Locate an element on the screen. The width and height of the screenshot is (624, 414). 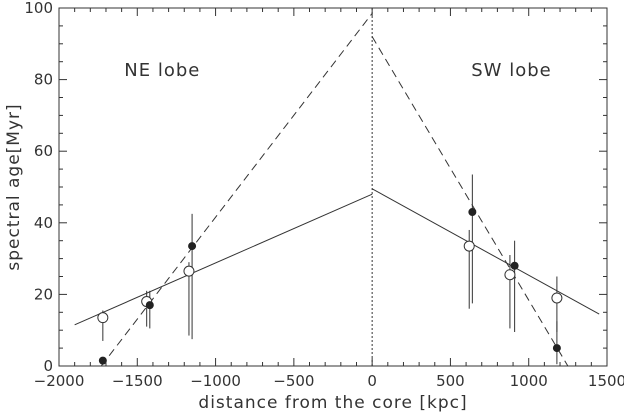
fit-line-solid is located at coordinates (485, 251).